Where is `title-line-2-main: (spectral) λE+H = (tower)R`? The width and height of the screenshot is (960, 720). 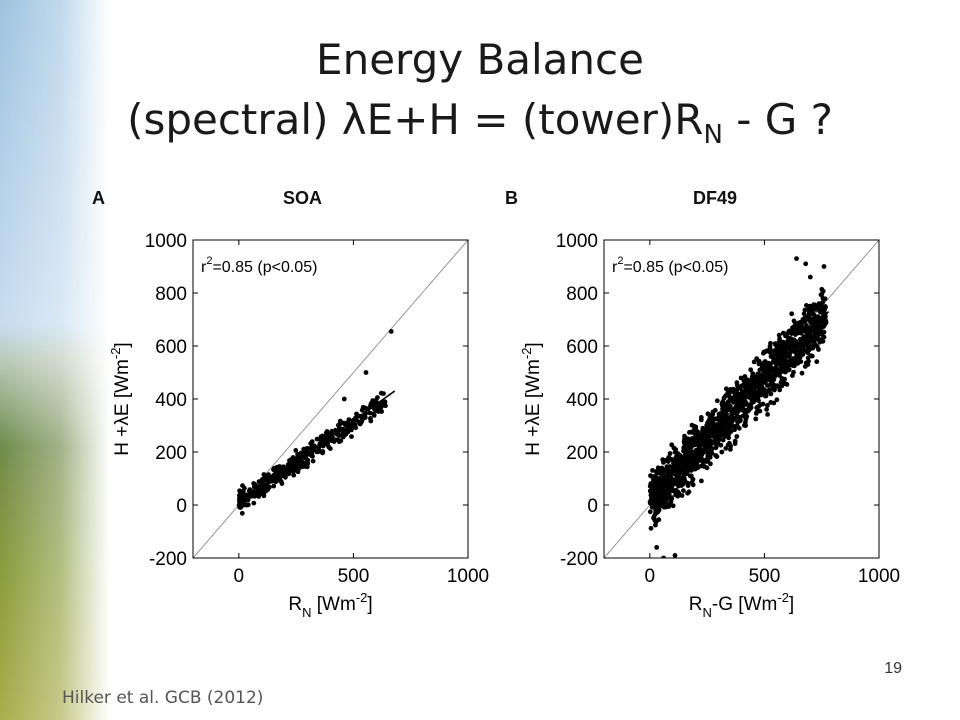 title-line-2-main: (spectral) λE+H = (tower)R is located at coordinates (415, 119).